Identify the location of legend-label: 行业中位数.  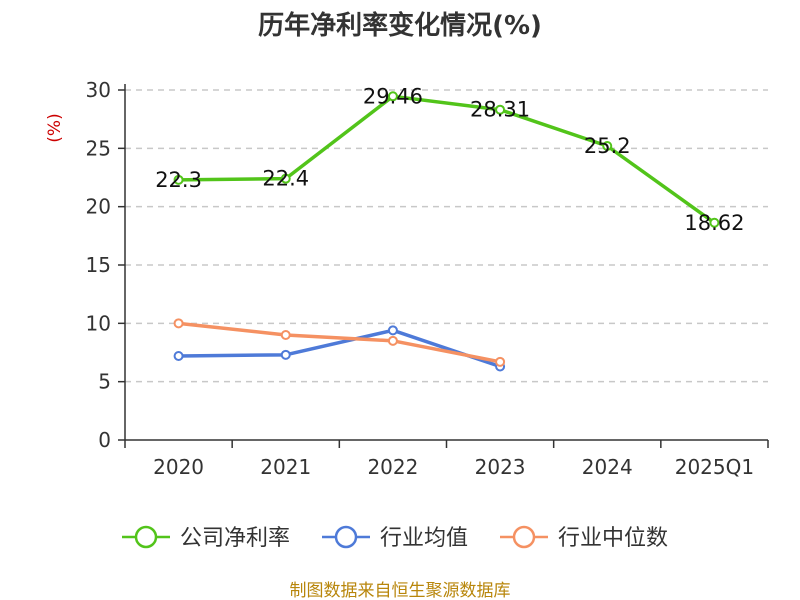
(613, 538).